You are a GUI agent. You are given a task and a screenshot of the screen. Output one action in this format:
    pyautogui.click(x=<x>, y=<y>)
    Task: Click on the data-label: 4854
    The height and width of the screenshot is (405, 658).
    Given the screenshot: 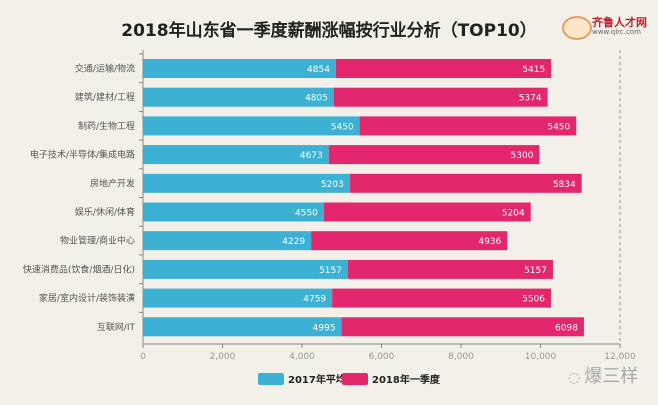 What is the action you would take?
    pyautogui.click(x=318, y=70)
    